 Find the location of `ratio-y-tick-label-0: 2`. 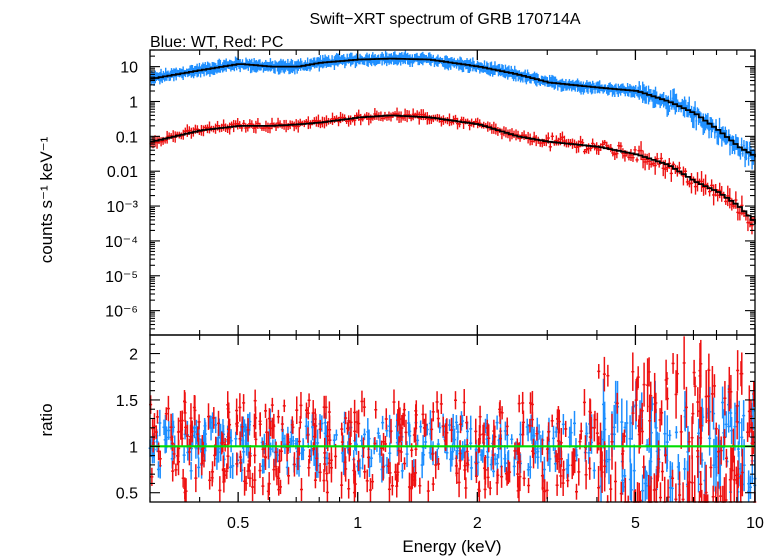

ratio-y-tick-label-0: 2 is located at coordinates (133, 355).